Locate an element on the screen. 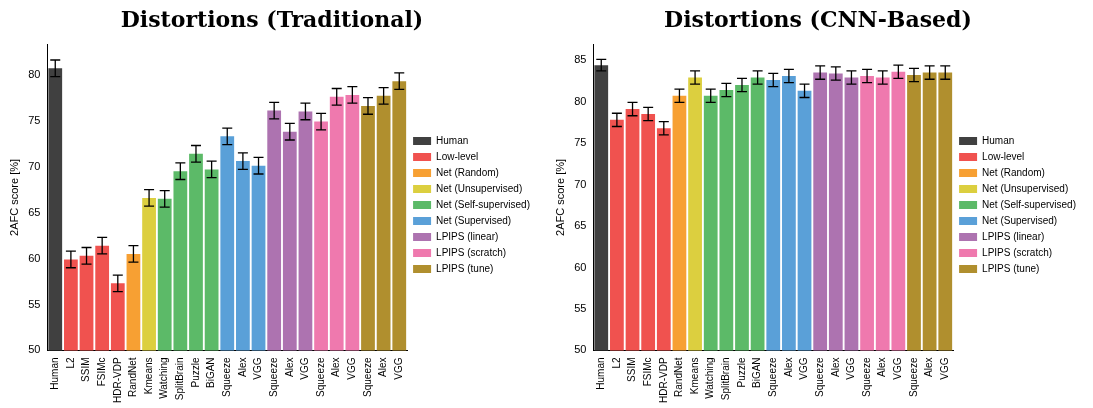 Image resolution: width=1093 pixels, height=408 pixels. y-tick-label: 85 is located at coordinates (580, 59).